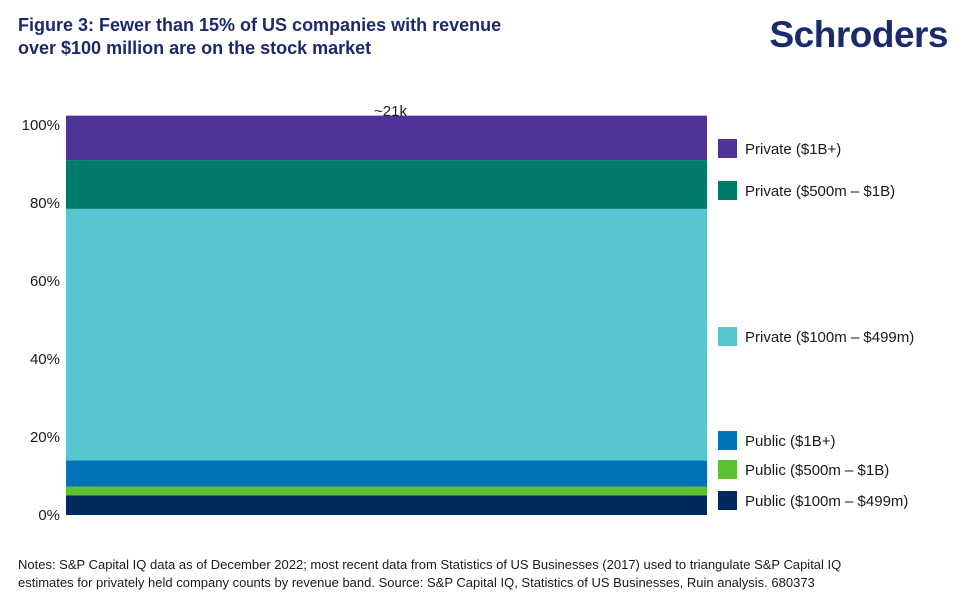 The image size is (976, 592). What do you see at coordinates (41, 125) in the screenshot?
I see `y-tick-label: 100%` at bounding box center [41, 125].